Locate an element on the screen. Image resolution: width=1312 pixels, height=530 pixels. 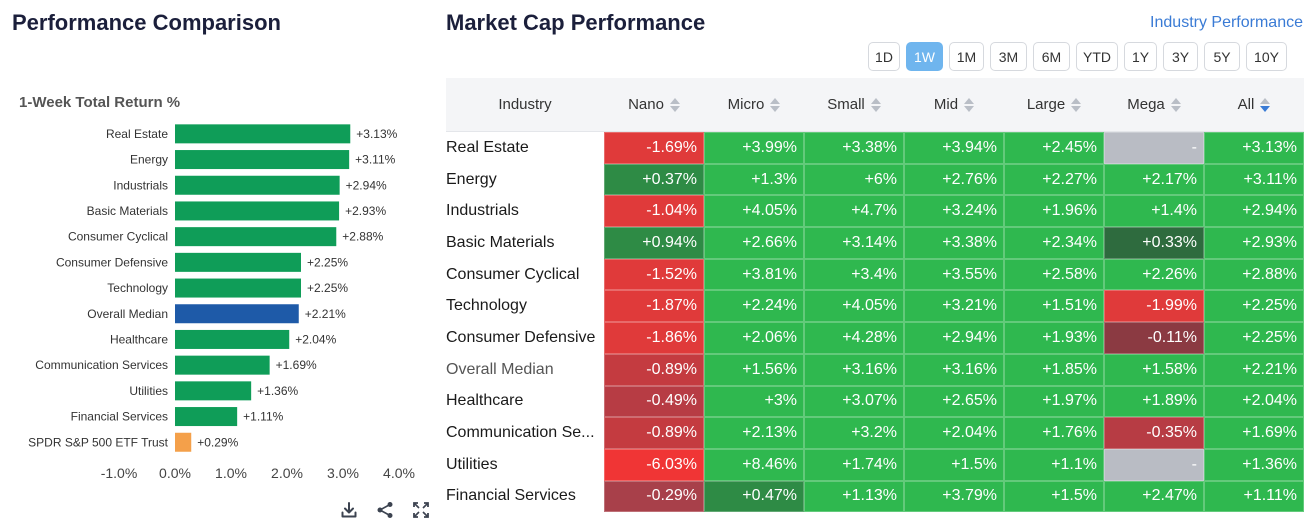
column-header-industry: Industry is located at coordinates (525, 104).